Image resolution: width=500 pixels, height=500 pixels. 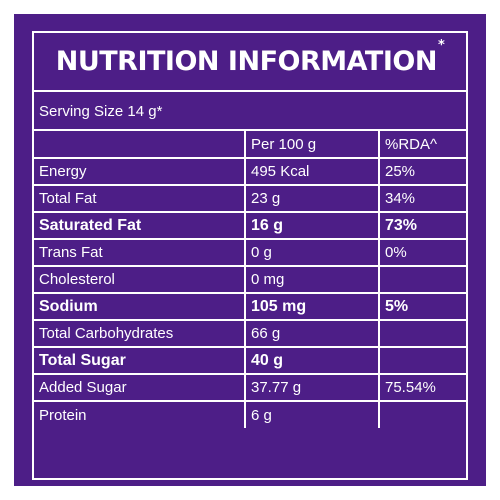 What do you see at coordinates (422, 145) in the screenshot?
I see `header-rda: %RDA^` at bounding box center [422, 145].